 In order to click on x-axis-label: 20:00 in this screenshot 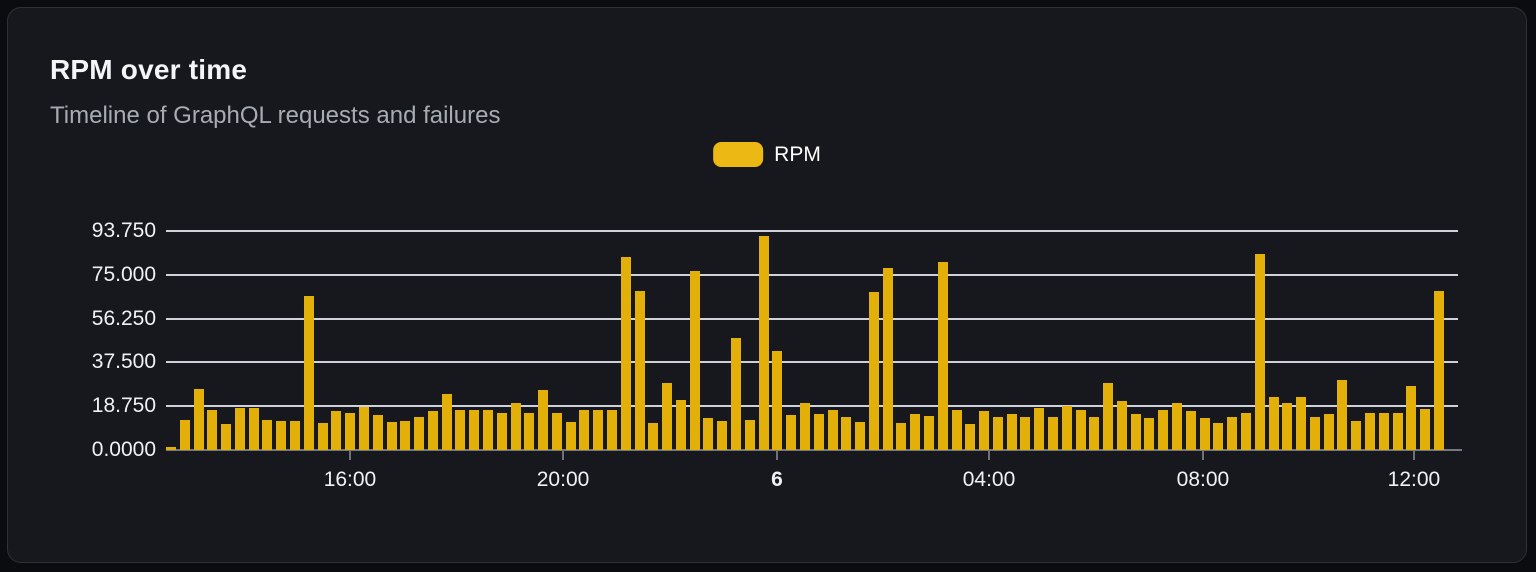, I will do `click(563, 479)`.